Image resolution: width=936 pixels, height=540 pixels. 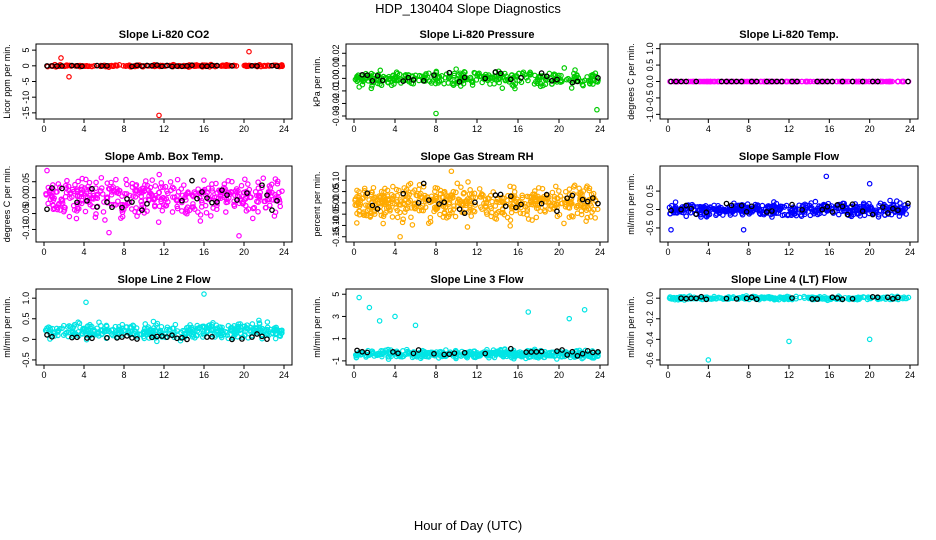 What do you see at coordinates (631, 327) in the screenshot?
I see `y-axis-label: ml/min per min.` at bounding box center [631, 327].